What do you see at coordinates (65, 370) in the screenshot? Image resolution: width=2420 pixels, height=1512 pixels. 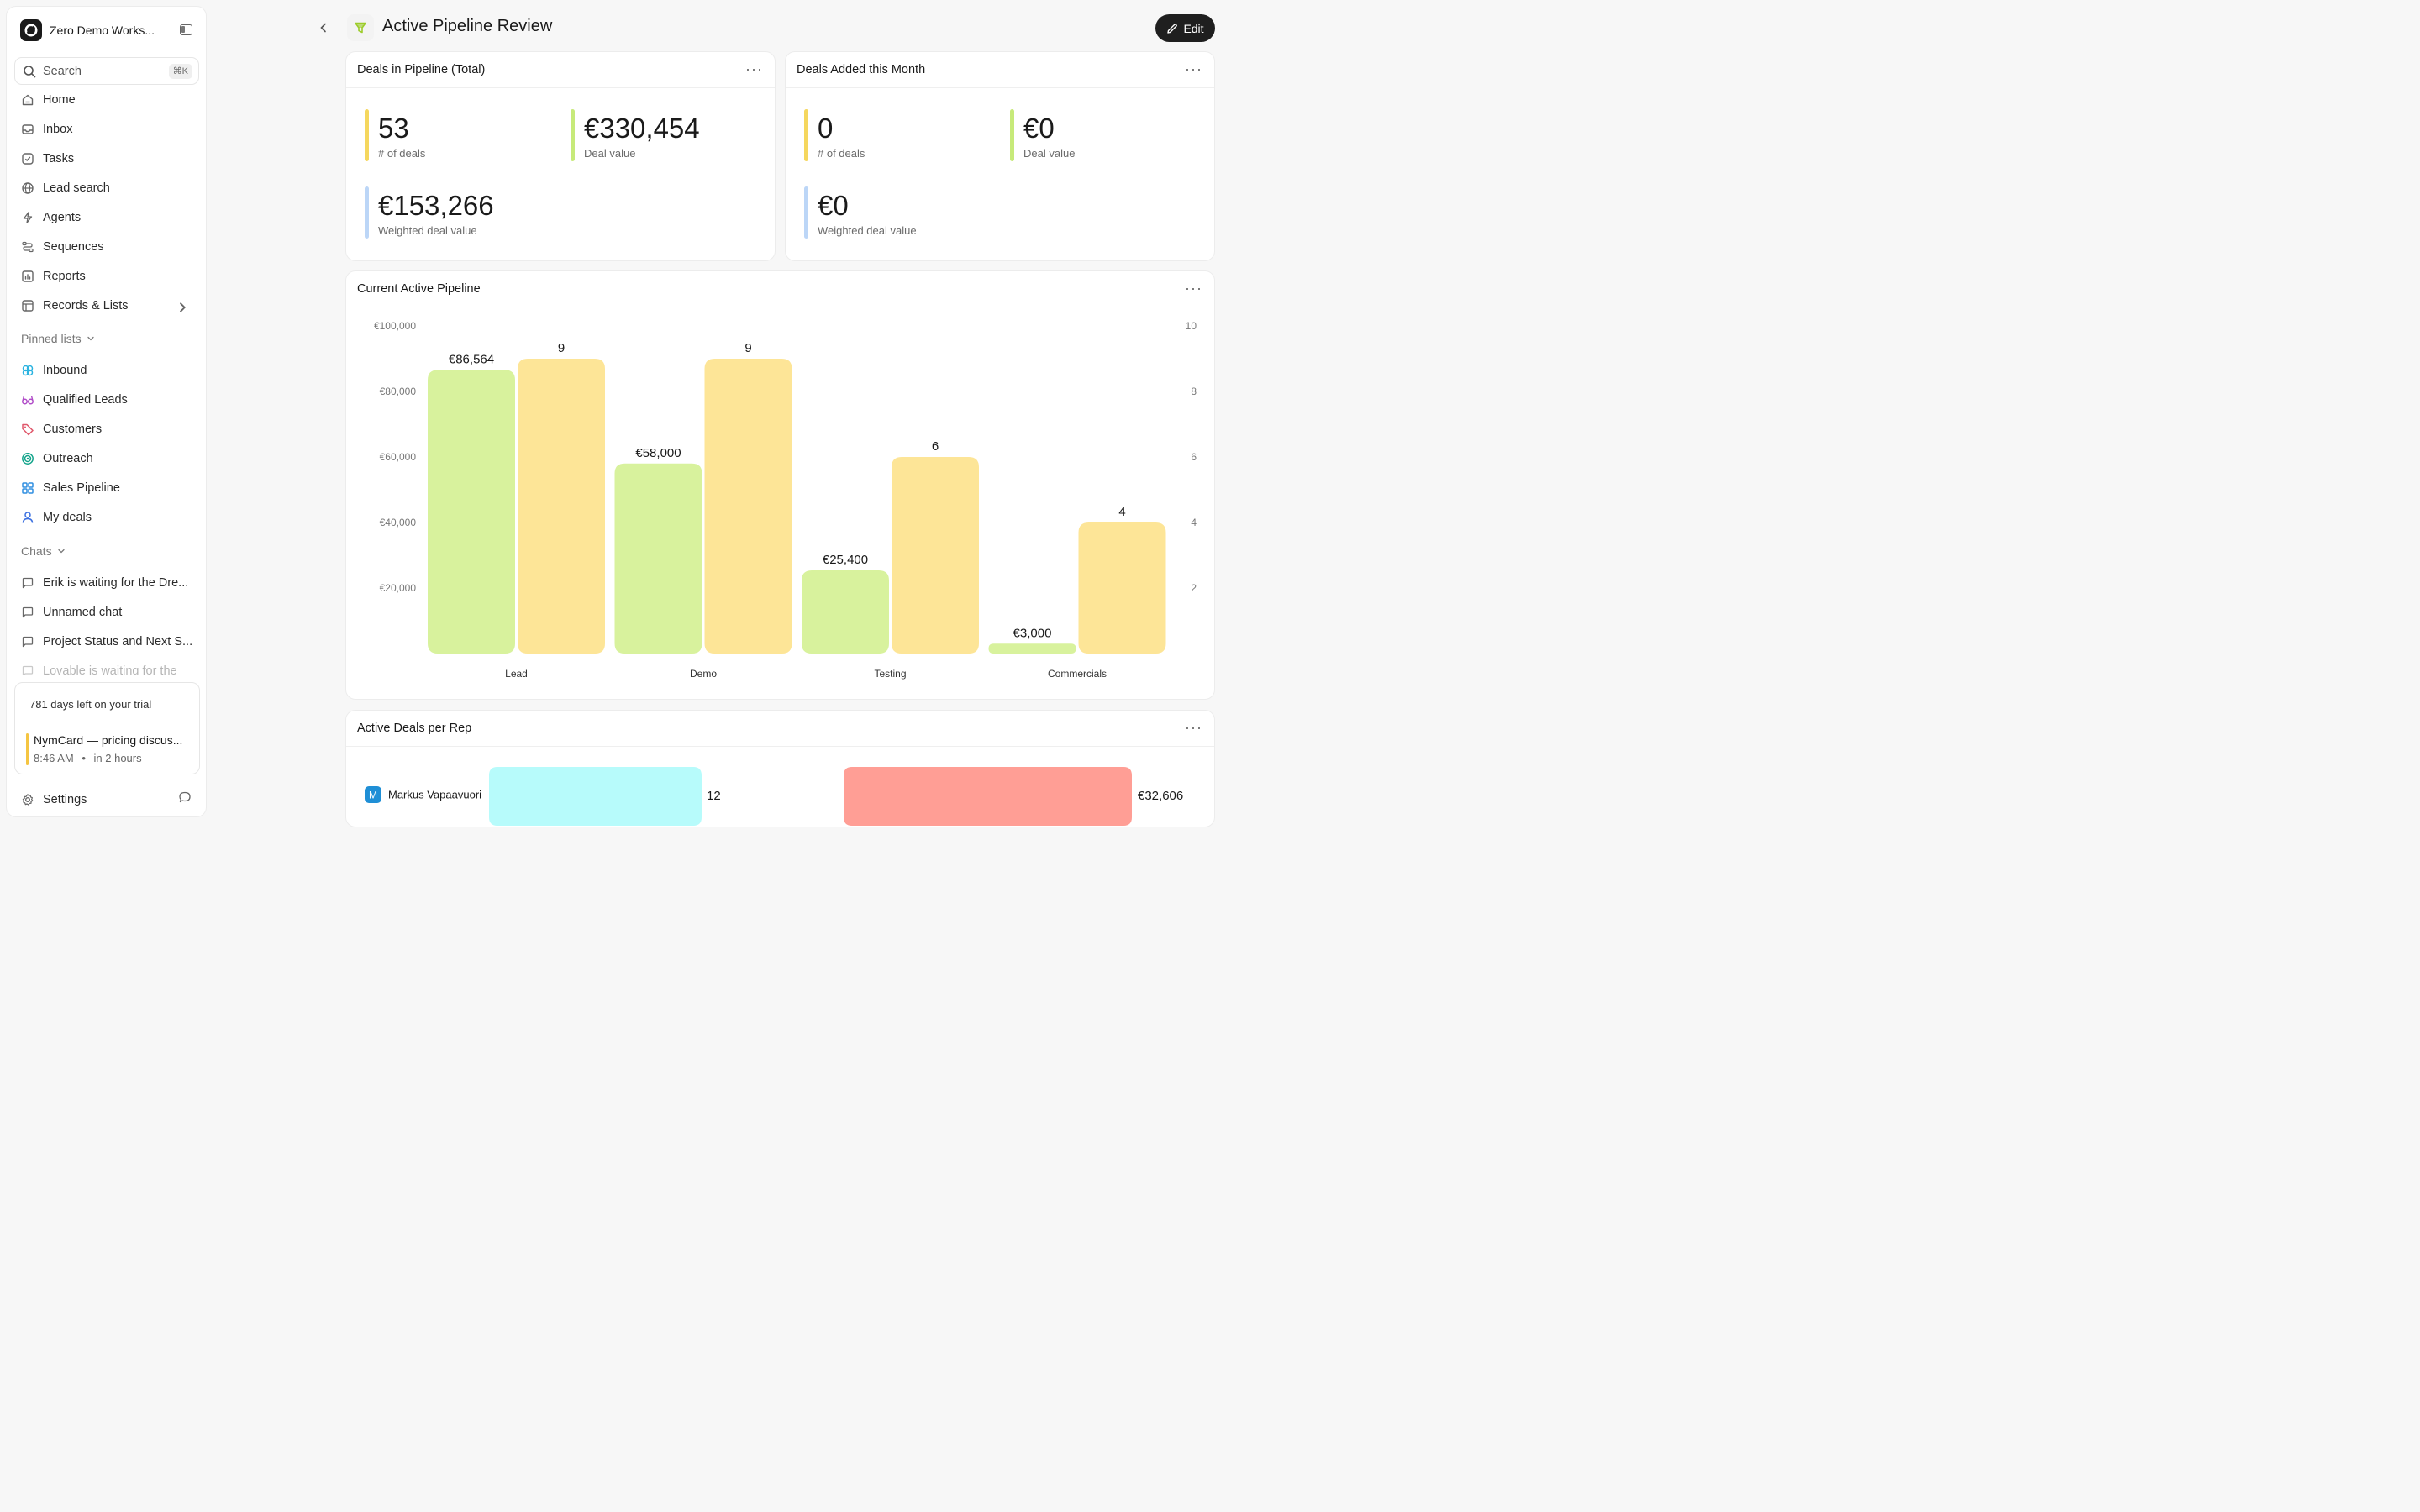 I see `pinned-label: Inbound` at bounding box center [65, 370].